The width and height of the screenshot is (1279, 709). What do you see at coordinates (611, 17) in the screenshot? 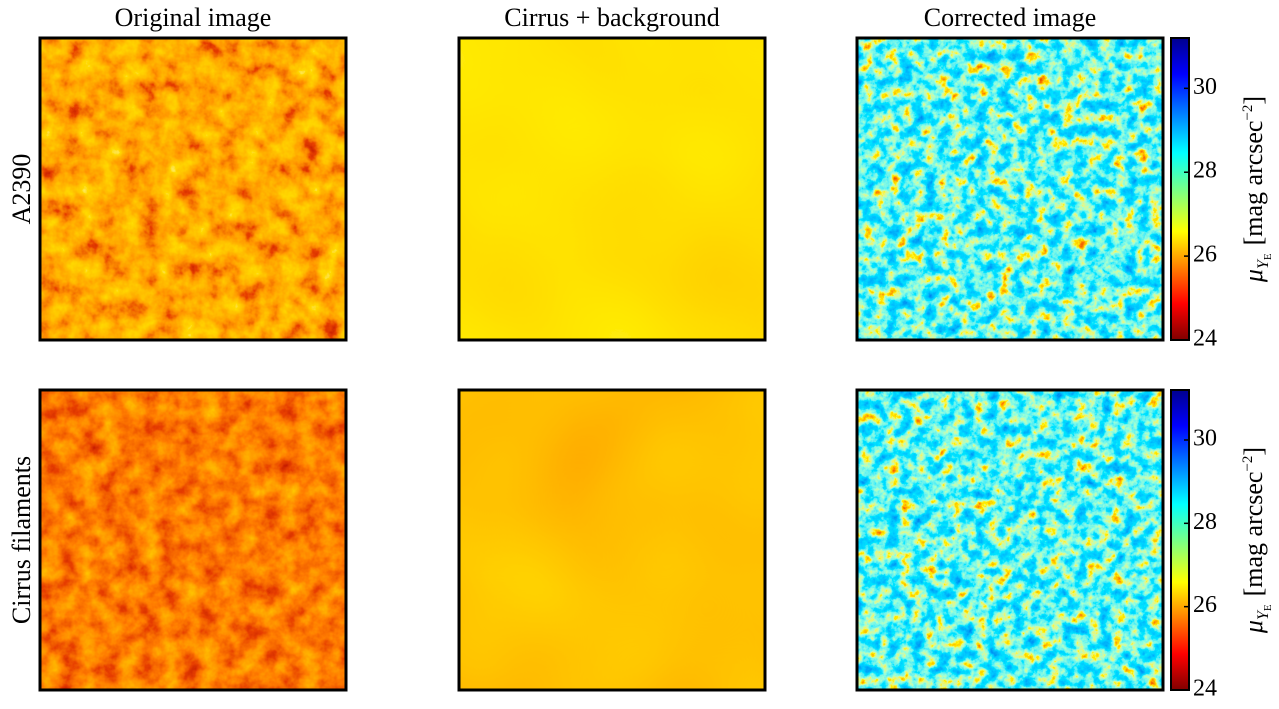
I see `column-title: Cirrus + background` at bounding box center [611, 17].